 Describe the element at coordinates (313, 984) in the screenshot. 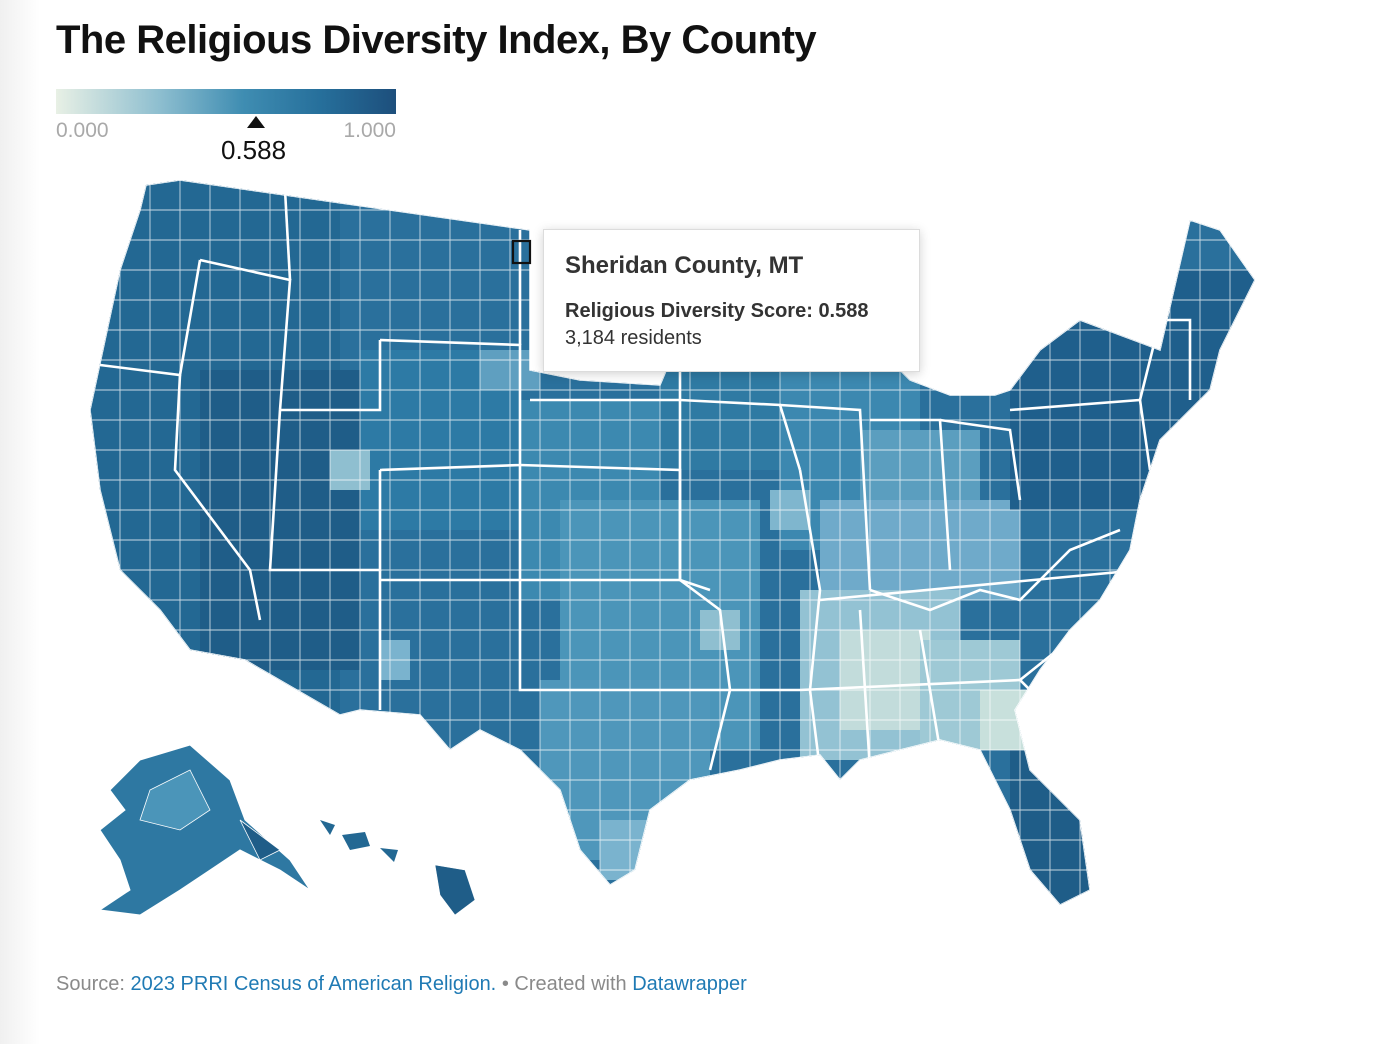

I see `source-link: 2023 PRRI Census of American Religion.` at that location.